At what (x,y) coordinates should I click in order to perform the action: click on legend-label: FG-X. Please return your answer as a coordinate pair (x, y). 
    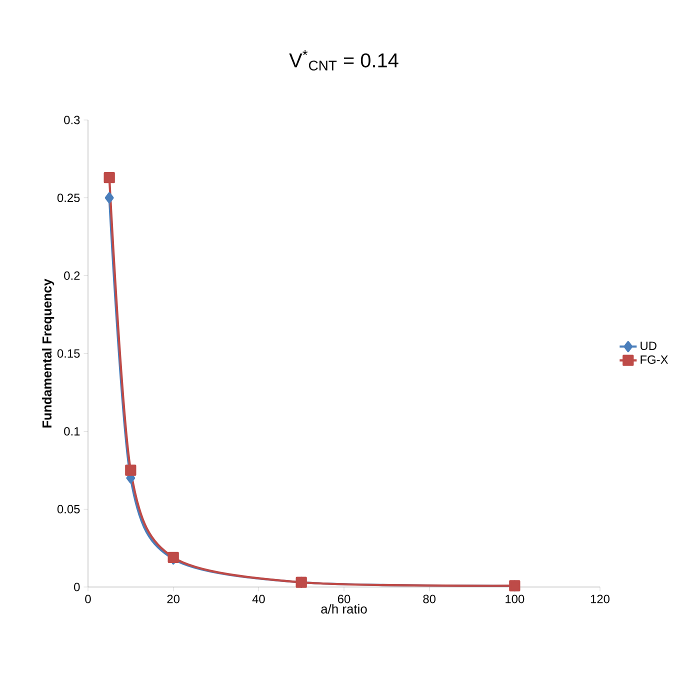
    Looking at the image, I should click on (654, 359).